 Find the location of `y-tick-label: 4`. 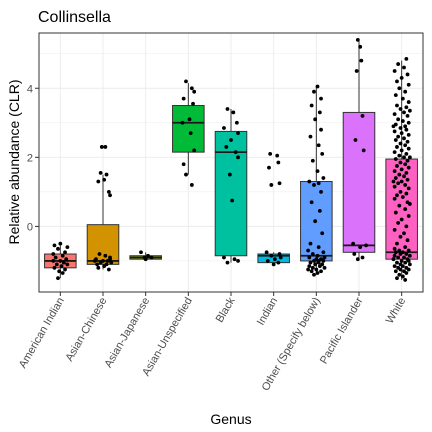

y-tick-label: 4 is located at coordinates (30, 89).